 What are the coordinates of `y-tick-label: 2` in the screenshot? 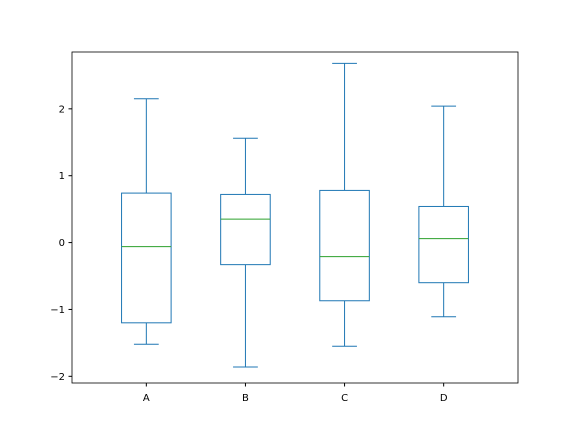 It's located at (62, 109).